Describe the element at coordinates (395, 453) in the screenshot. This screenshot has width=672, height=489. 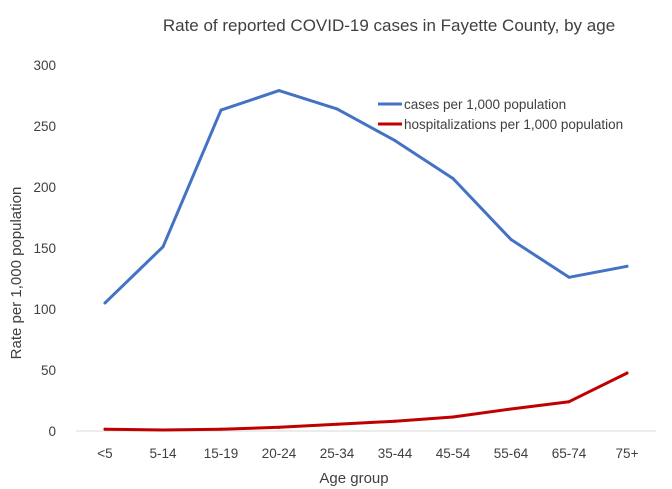
I see `x-tick-label: 35-44` at that location.